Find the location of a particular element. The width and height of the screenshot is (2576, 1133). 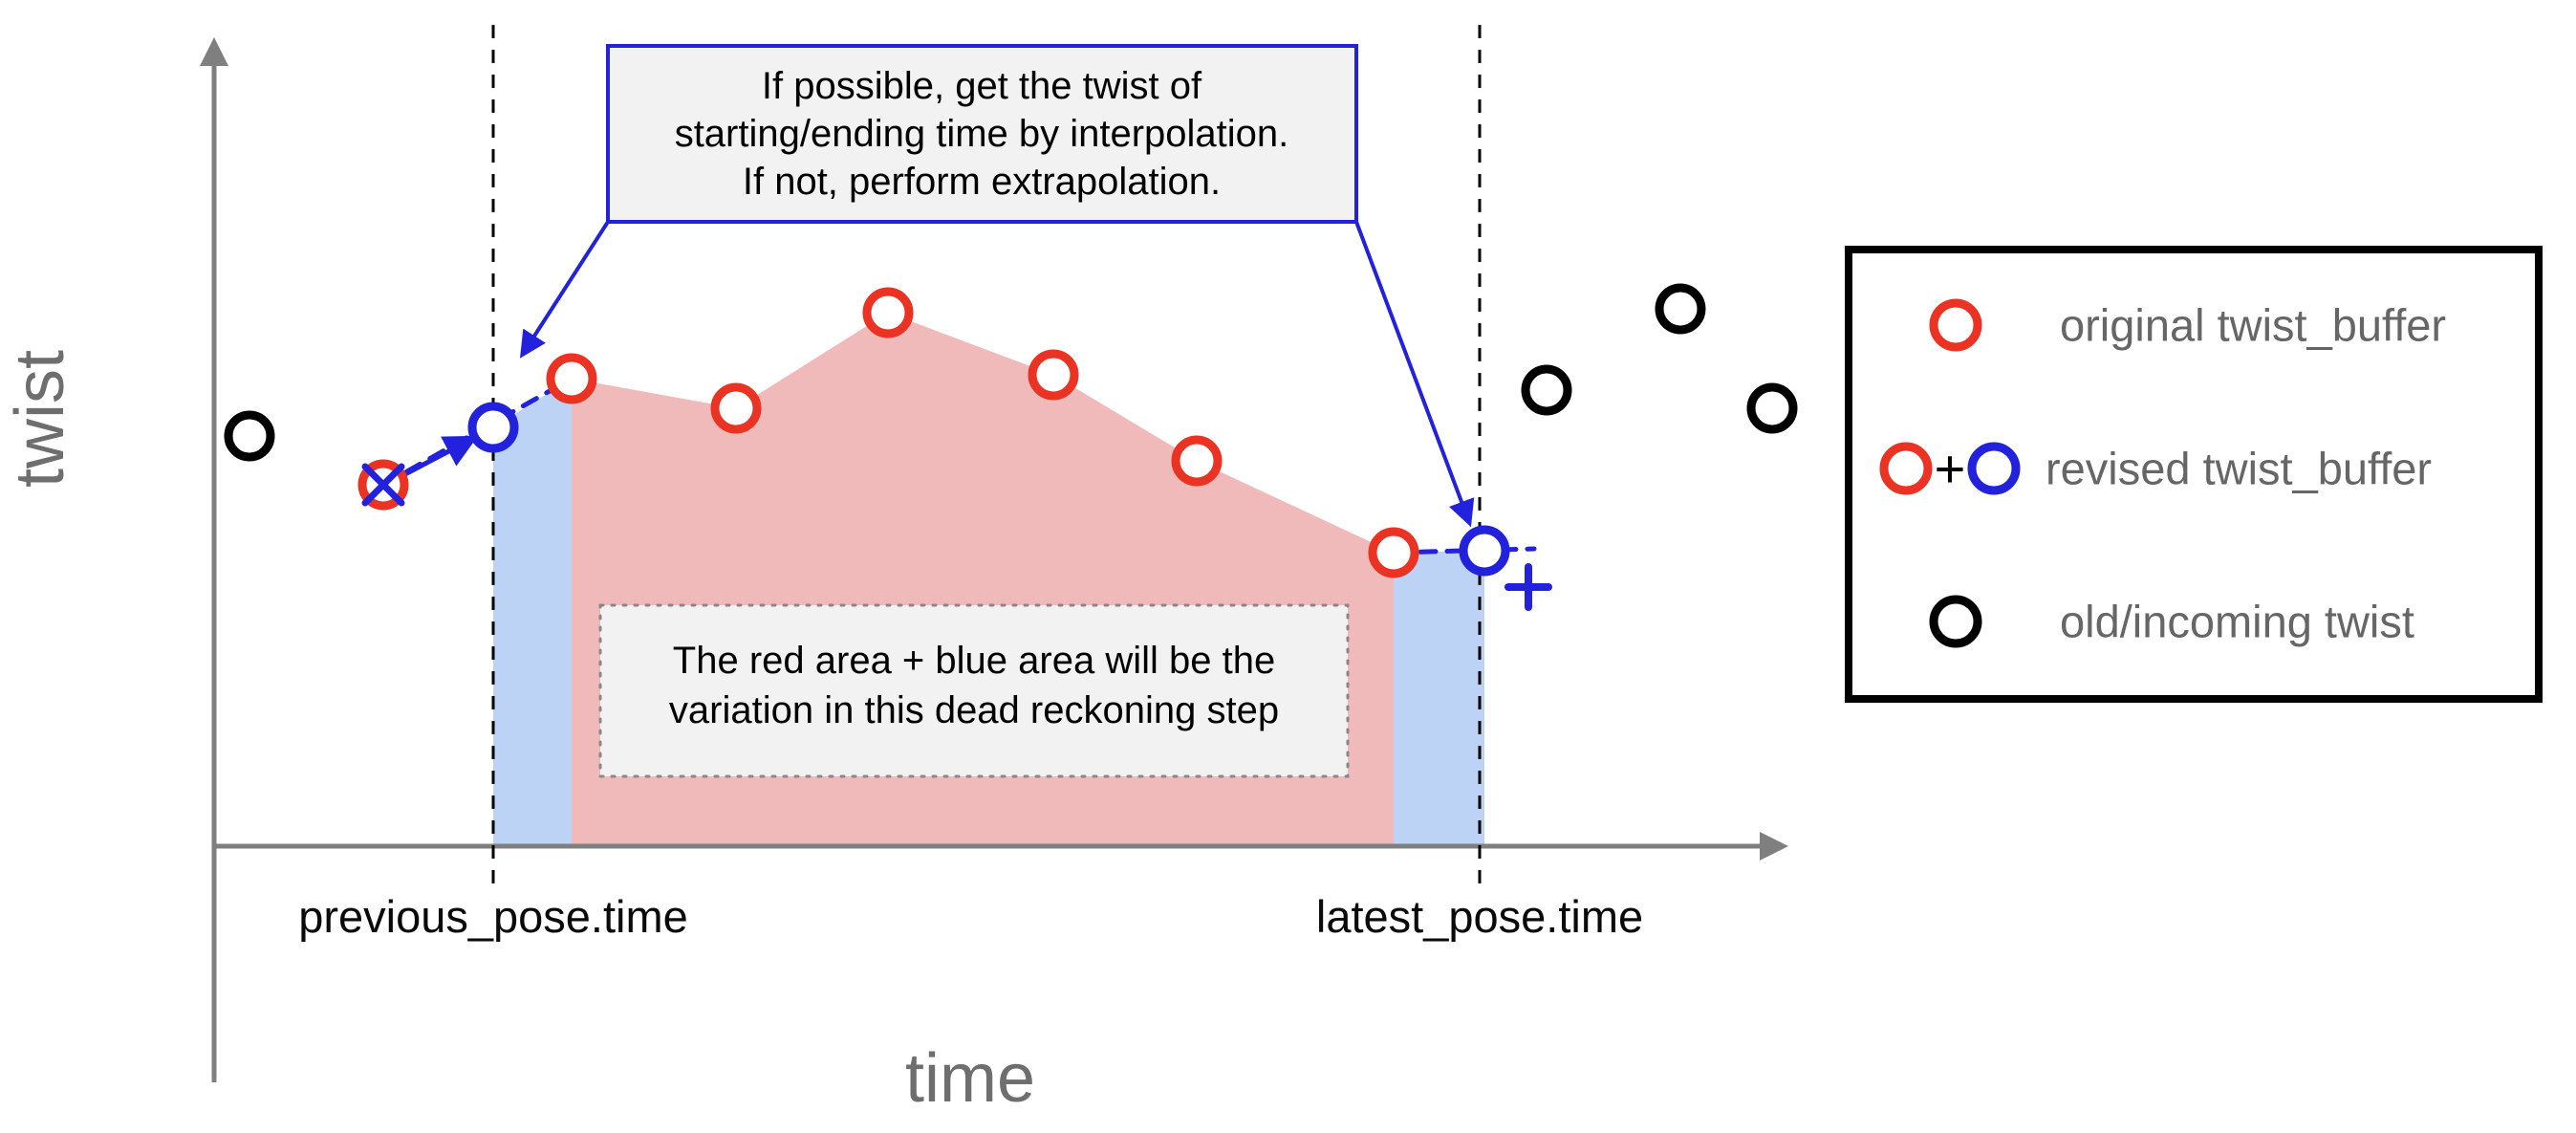

legend-label-original: original twist_buffer is located at coordinates (2253, 325).